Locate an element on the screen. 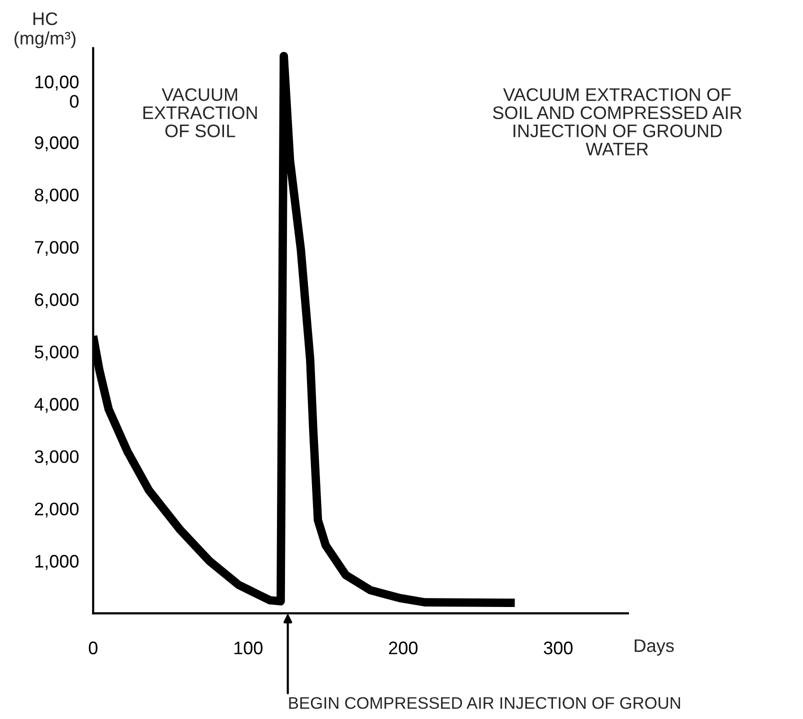 The width and height of the screenshot is (803, 719). annotation: VACUUM EXTRACTION OF SOIL is located at coordinates (200, 113).